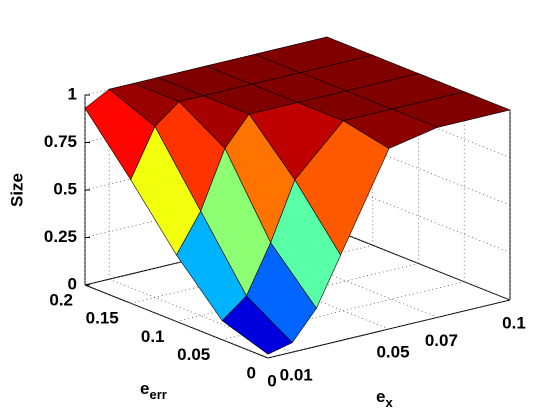  I want to click on y-axis-label-base: e, so click(144, 388).